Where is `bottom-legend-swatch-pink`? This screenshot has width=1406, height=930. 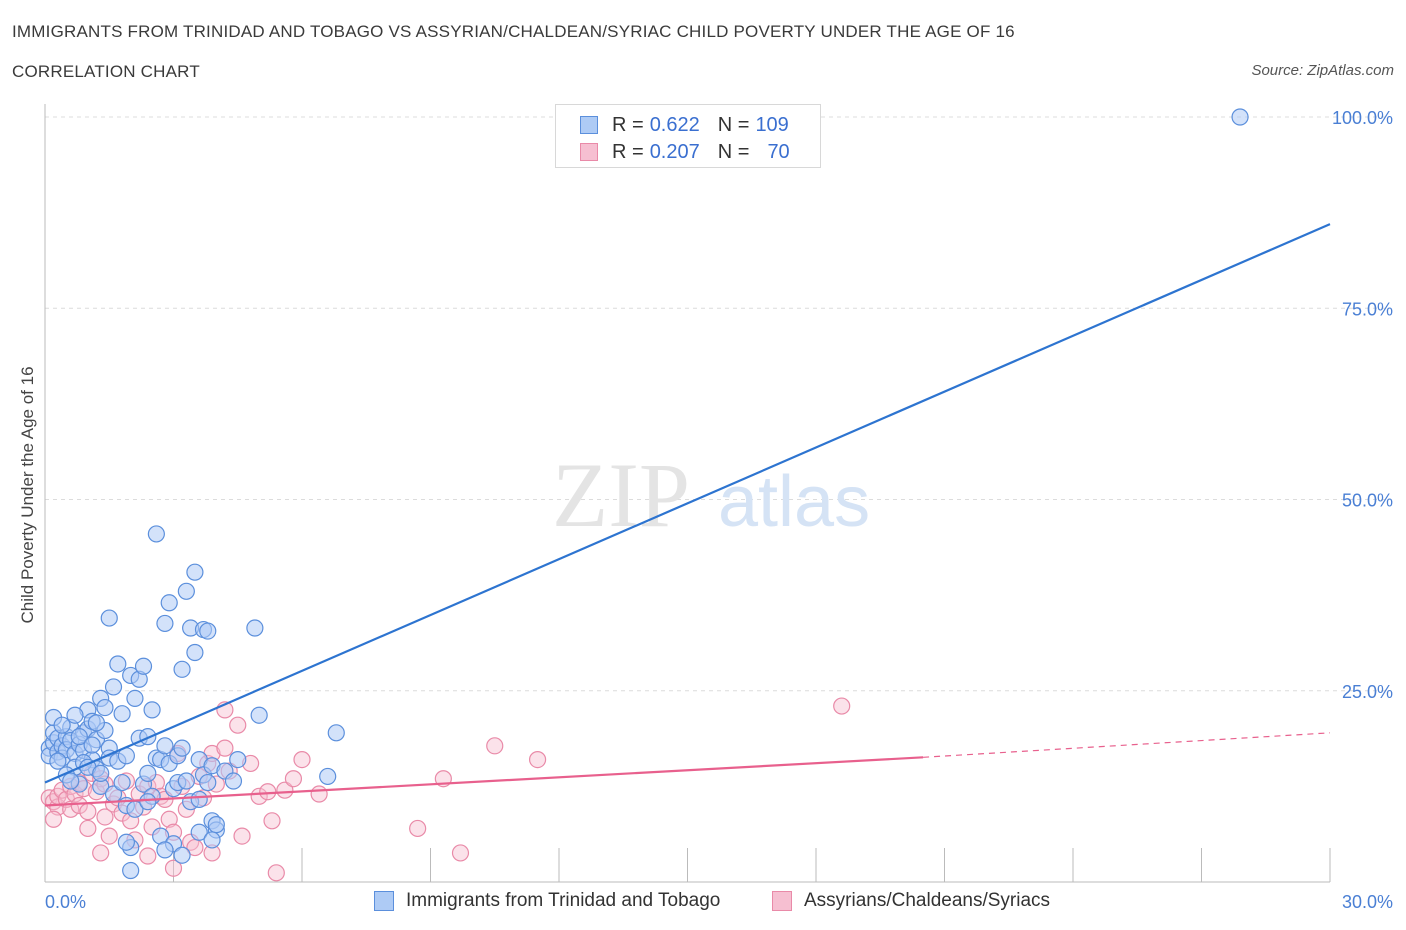
bottom-legend-swatch-pink is located at coordinates (782, 901).